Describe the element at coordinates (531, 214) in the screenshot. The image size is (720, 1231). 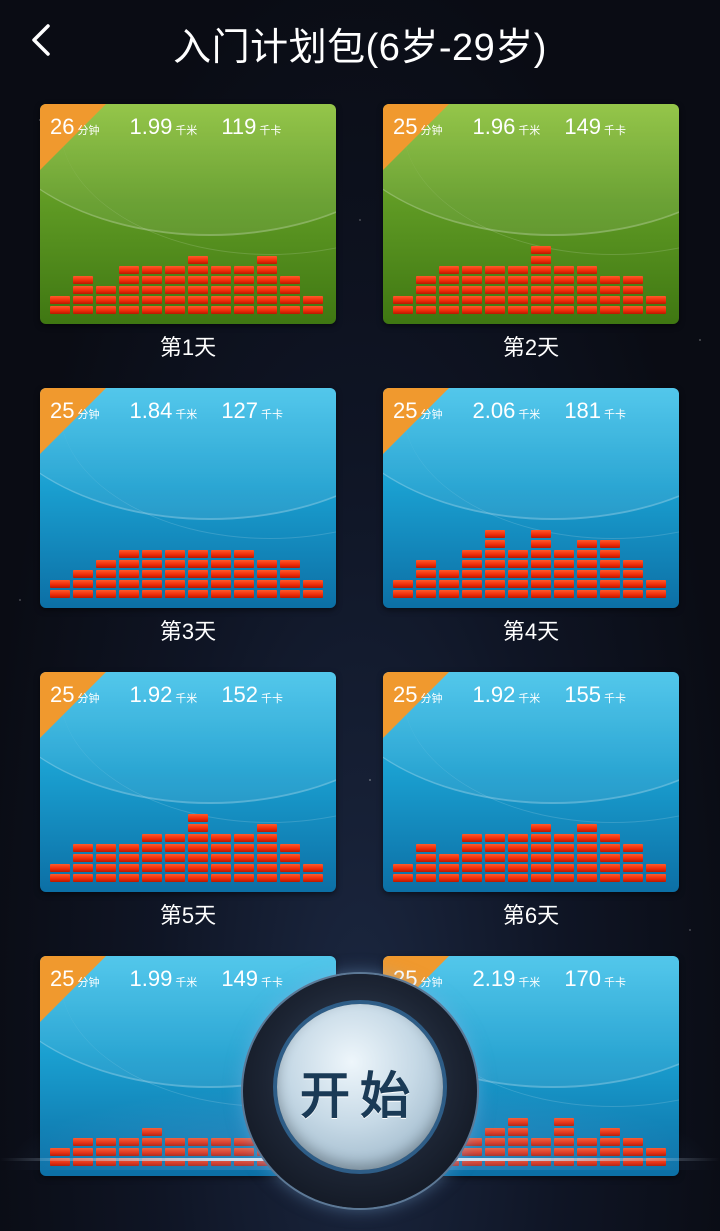
I see `plan-card: 25 分钟 1.96 千米 149 千卡` at that location.